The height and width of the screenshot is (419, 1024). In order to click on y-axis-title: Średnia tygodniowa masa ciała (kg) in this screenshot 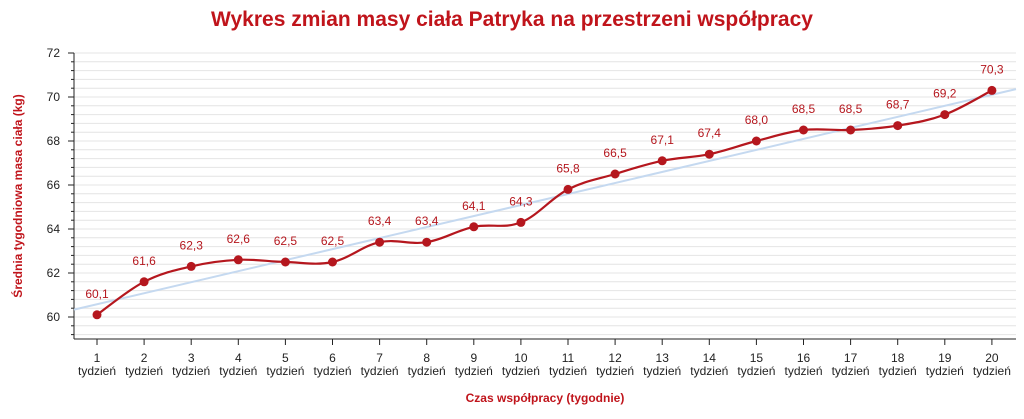, I will do `click(17, 195)`.